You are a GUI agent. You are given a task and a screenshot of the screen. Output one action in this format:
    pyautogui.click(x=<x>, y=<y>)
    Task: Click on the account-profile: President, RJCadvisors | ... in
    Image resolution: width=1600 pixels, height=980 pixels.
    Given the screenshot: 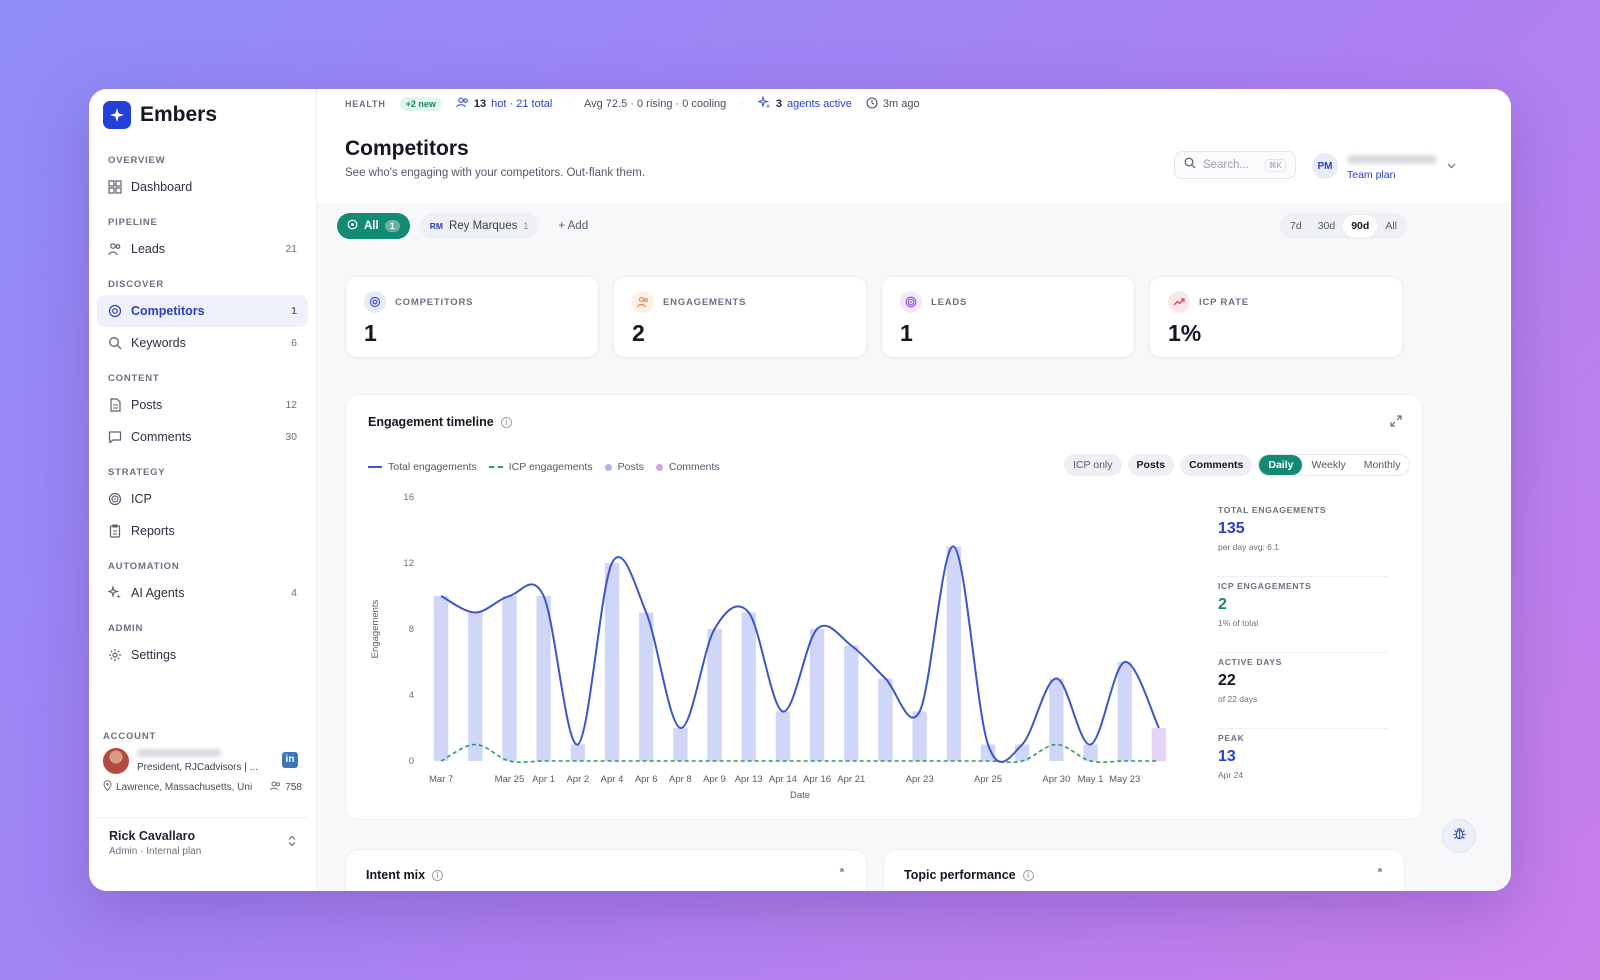 What is the action you would take?
    pyautogui.click(x=202, y=758)
    